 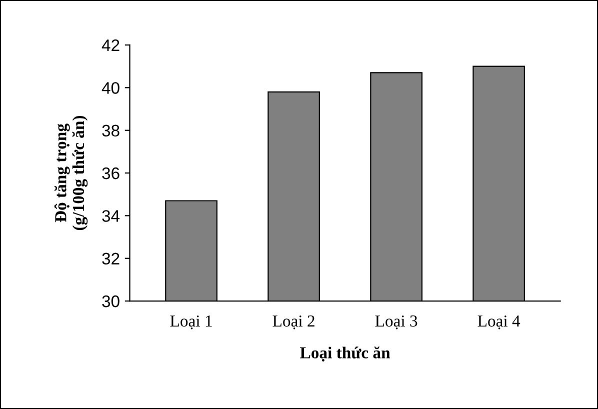 What do you see at coordinates (499, 322) in the screenshot?
I see `x-tick-label: Loại 4` at bounding box center [499, 322].